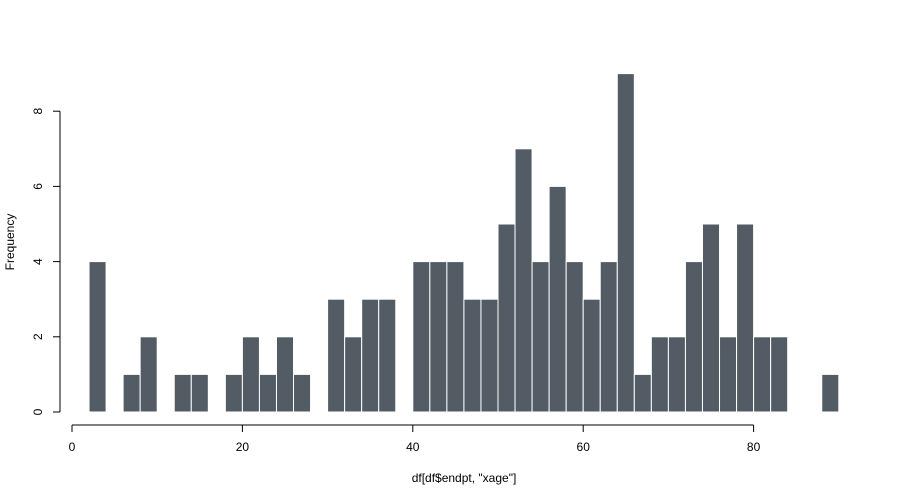 The width and height of the screenshot is (900, 500). I want to click on x-tick-label: 60, so click(584, 447).